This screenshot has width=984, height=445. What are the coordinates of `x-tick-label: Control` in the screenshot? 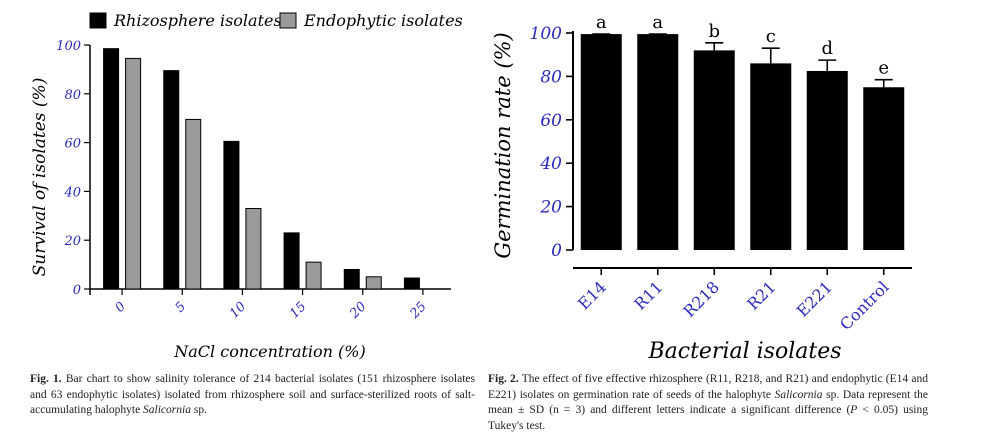 It's located at (864, 305).